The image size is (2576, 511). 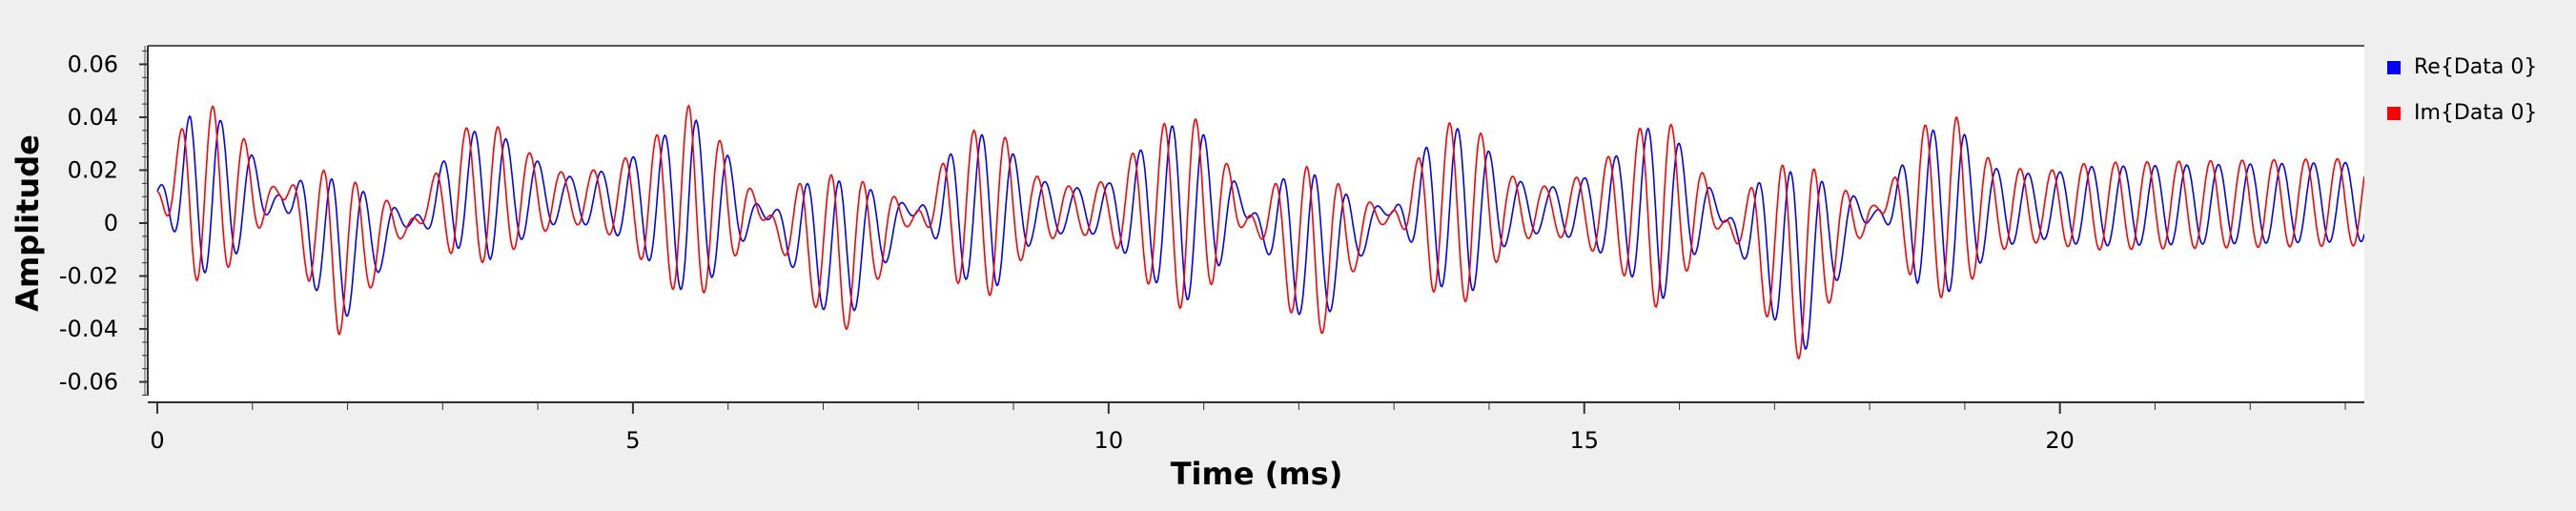 I want to click on y-tick-label: -0.04, so click(x=88, y=329).